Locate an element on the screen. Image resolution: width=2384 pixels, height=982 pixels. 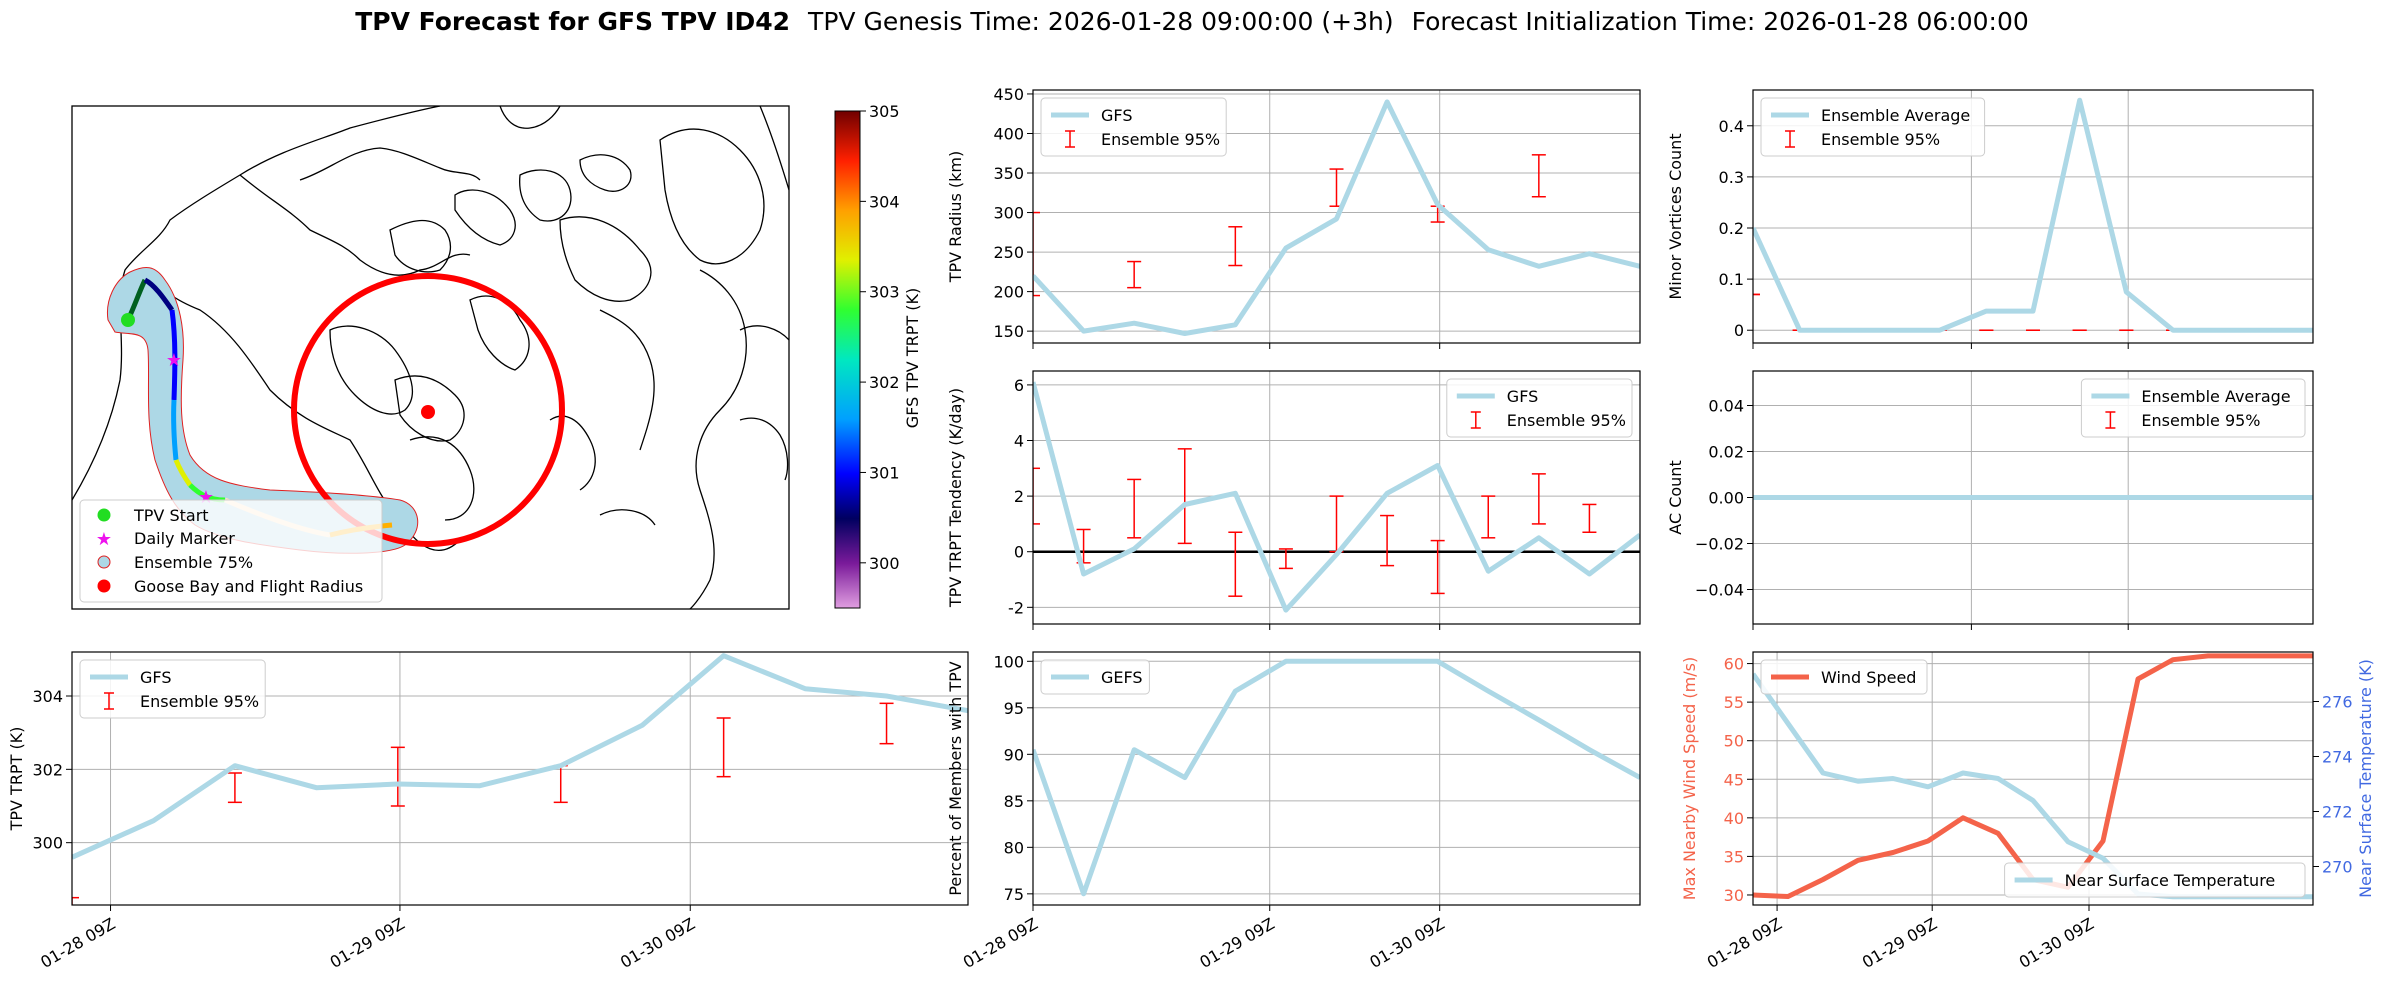
colorbar-tick-label: 300 is located at coordinates (884, 563).